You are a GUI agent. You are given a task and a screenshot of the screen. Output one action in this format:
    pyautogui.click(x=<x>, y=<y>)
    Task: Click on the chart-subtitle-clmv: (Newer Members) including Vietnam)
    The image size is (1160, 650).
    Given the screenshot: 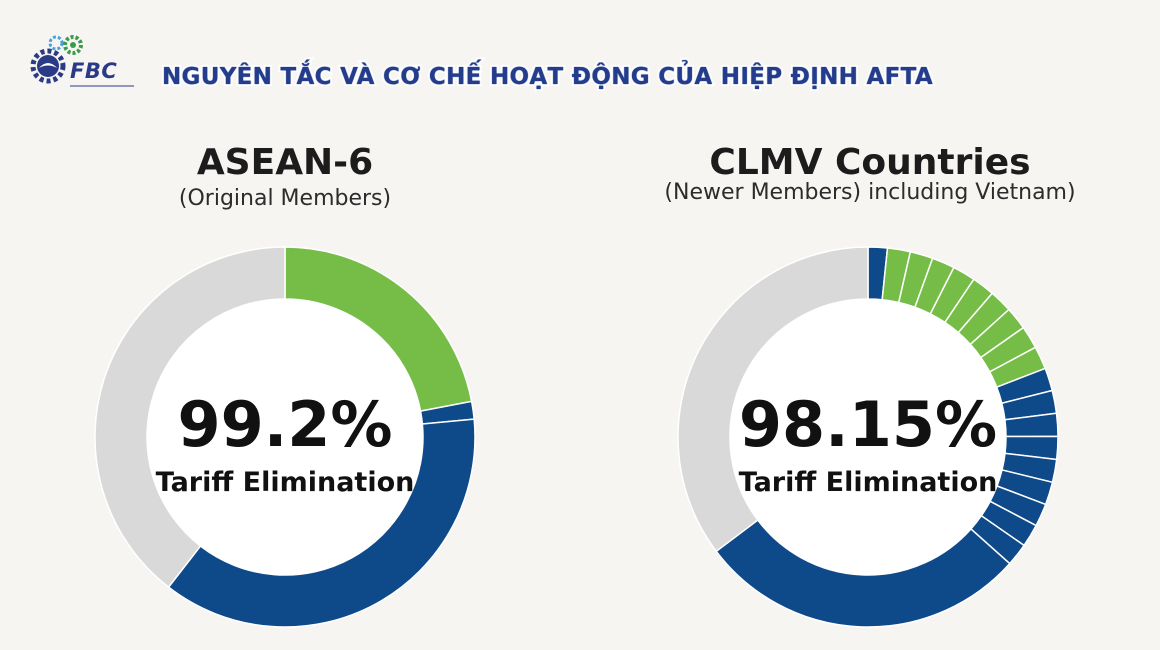 What is the action you would take?
    pyautogui.click(x=870, y=192)
    